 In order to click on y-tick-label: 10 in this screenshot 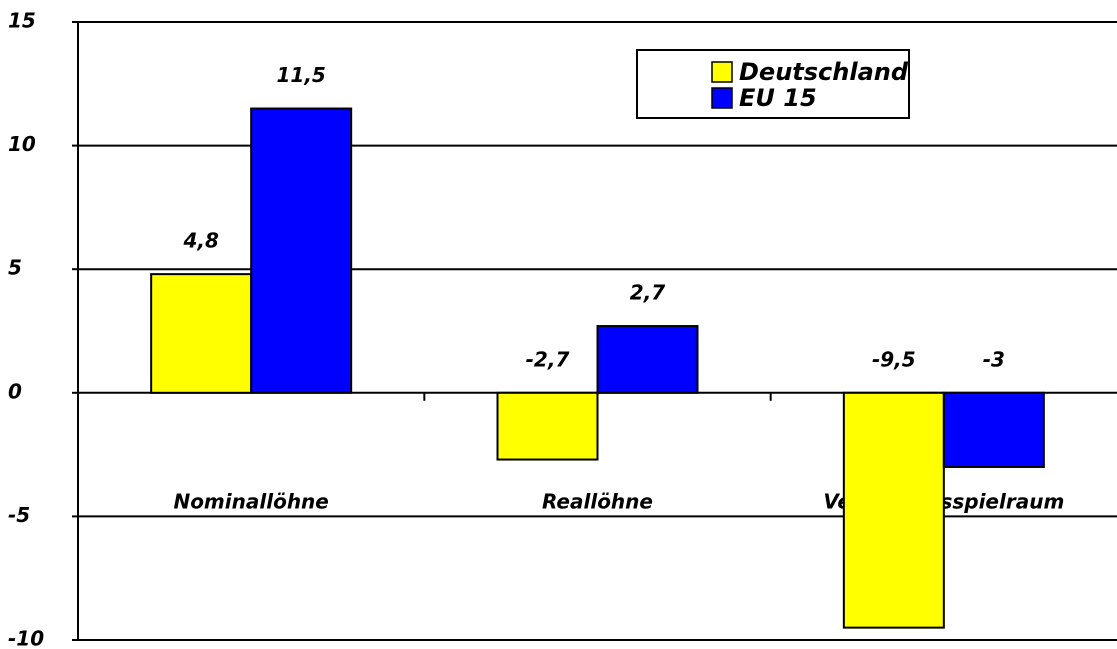, I will do `click(22, 144)`.